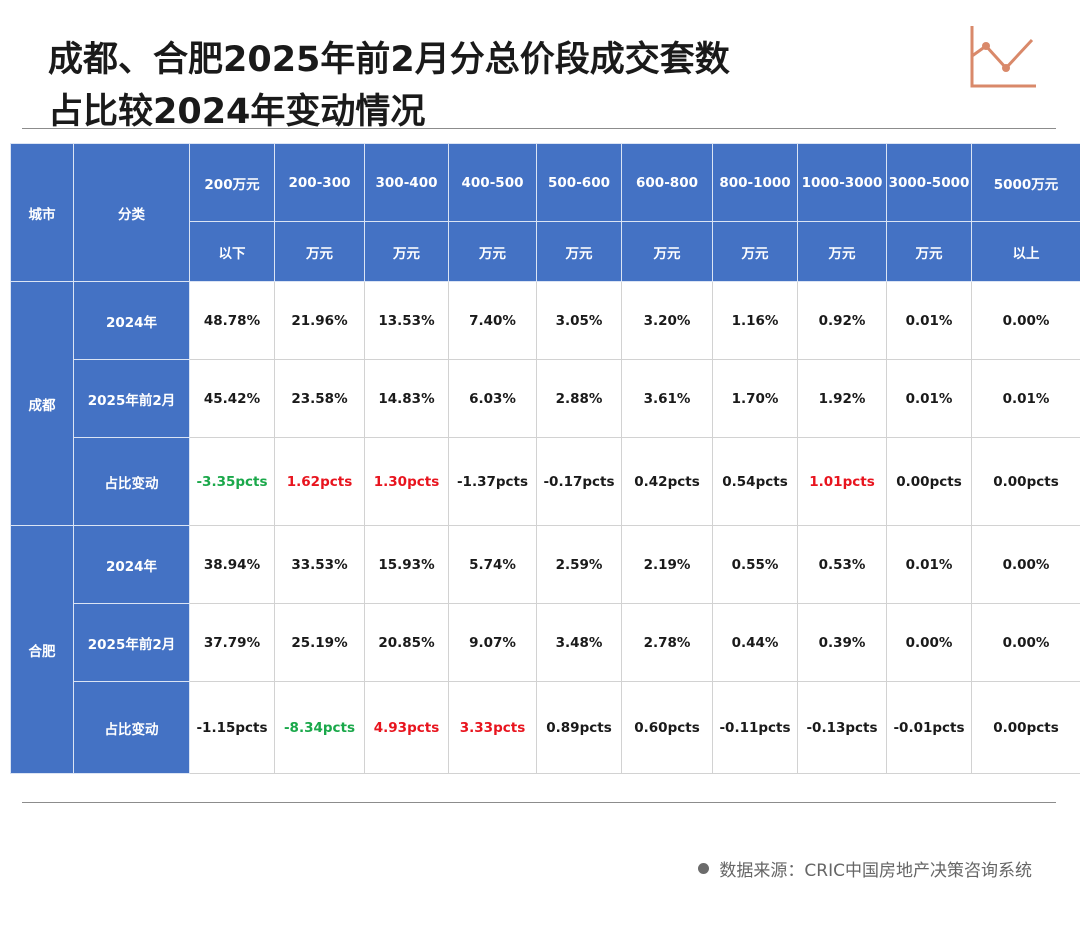 Image resolution: width=1080 pixels, height=927 pixels. Describe the element at coordinates (406, 481) in the screenshot. I see `value-cell: 1.30pcts` at that location.